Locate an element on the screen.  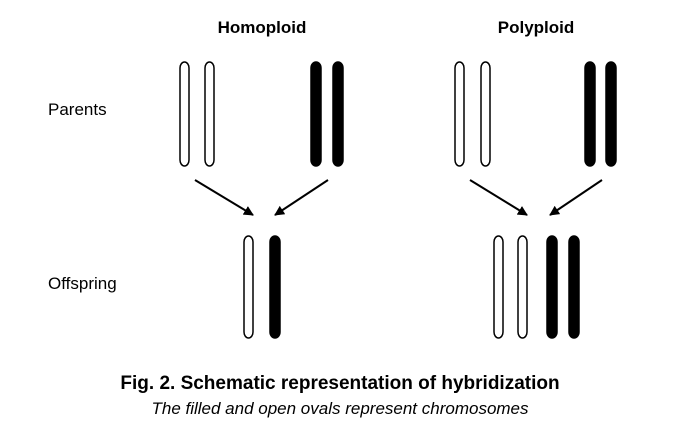
hybridization-arrows is located at coordinates (398, 197).